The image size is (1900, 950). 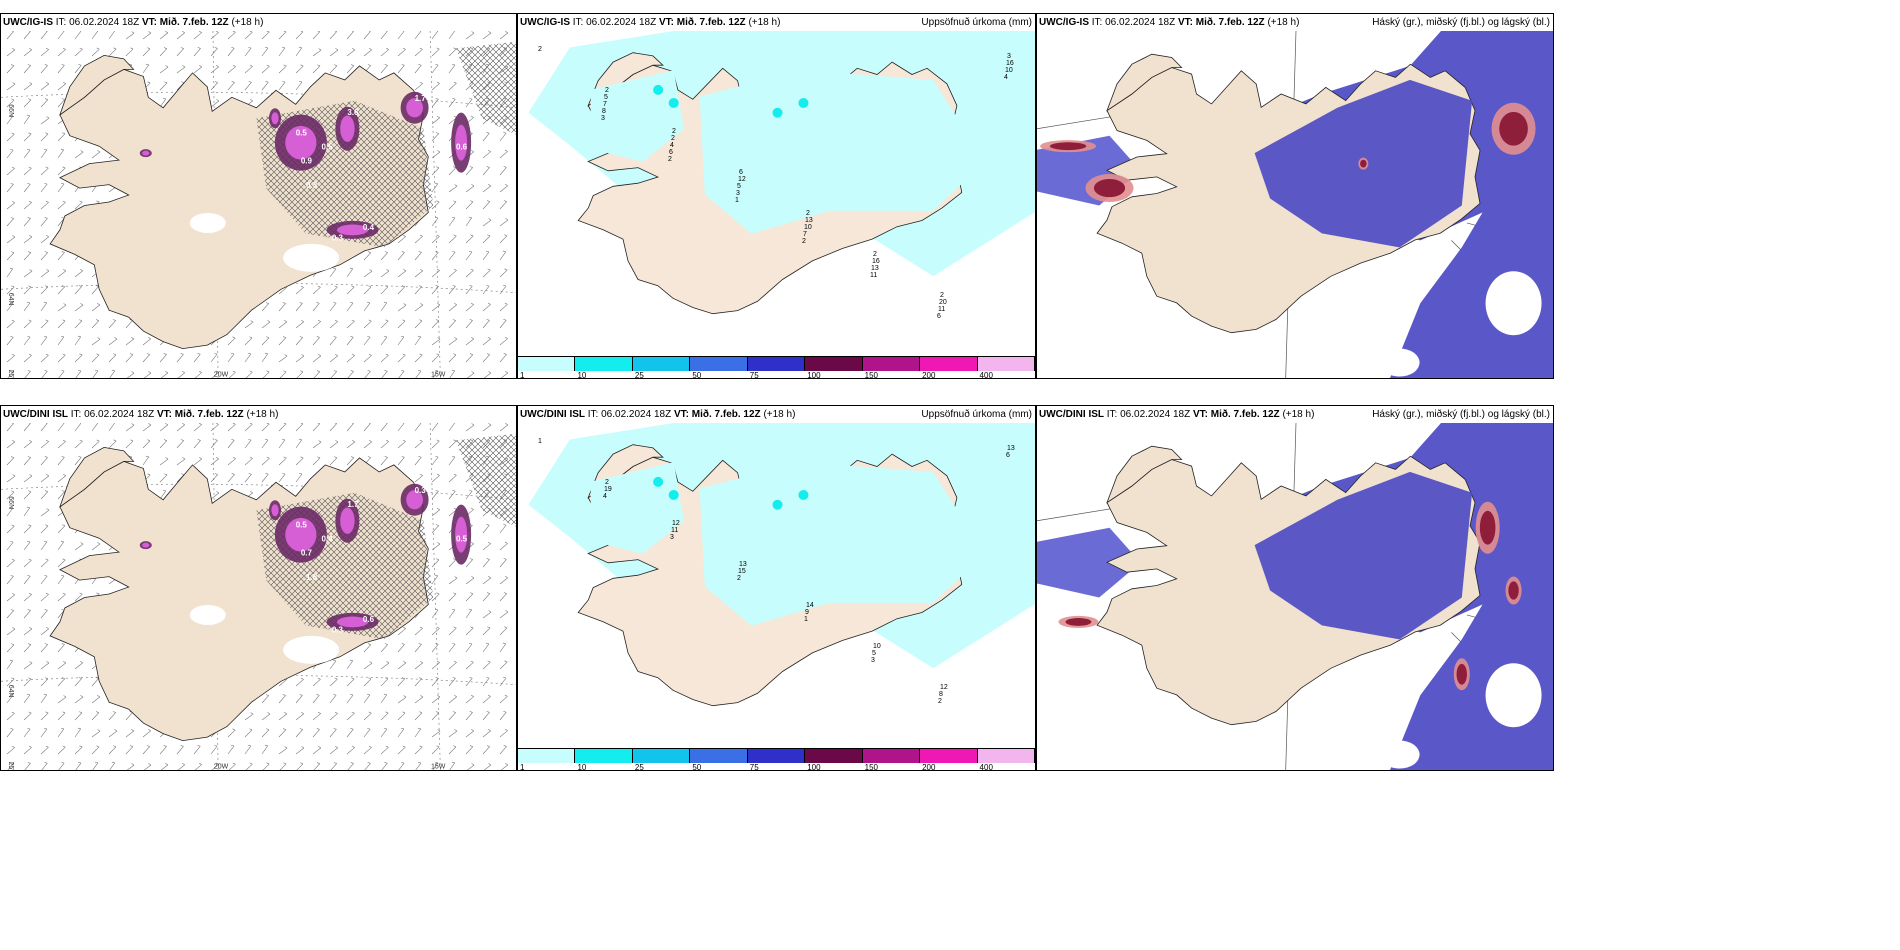 I want to click on colorbar-tick-label: 25, so click(x=639, y=375).